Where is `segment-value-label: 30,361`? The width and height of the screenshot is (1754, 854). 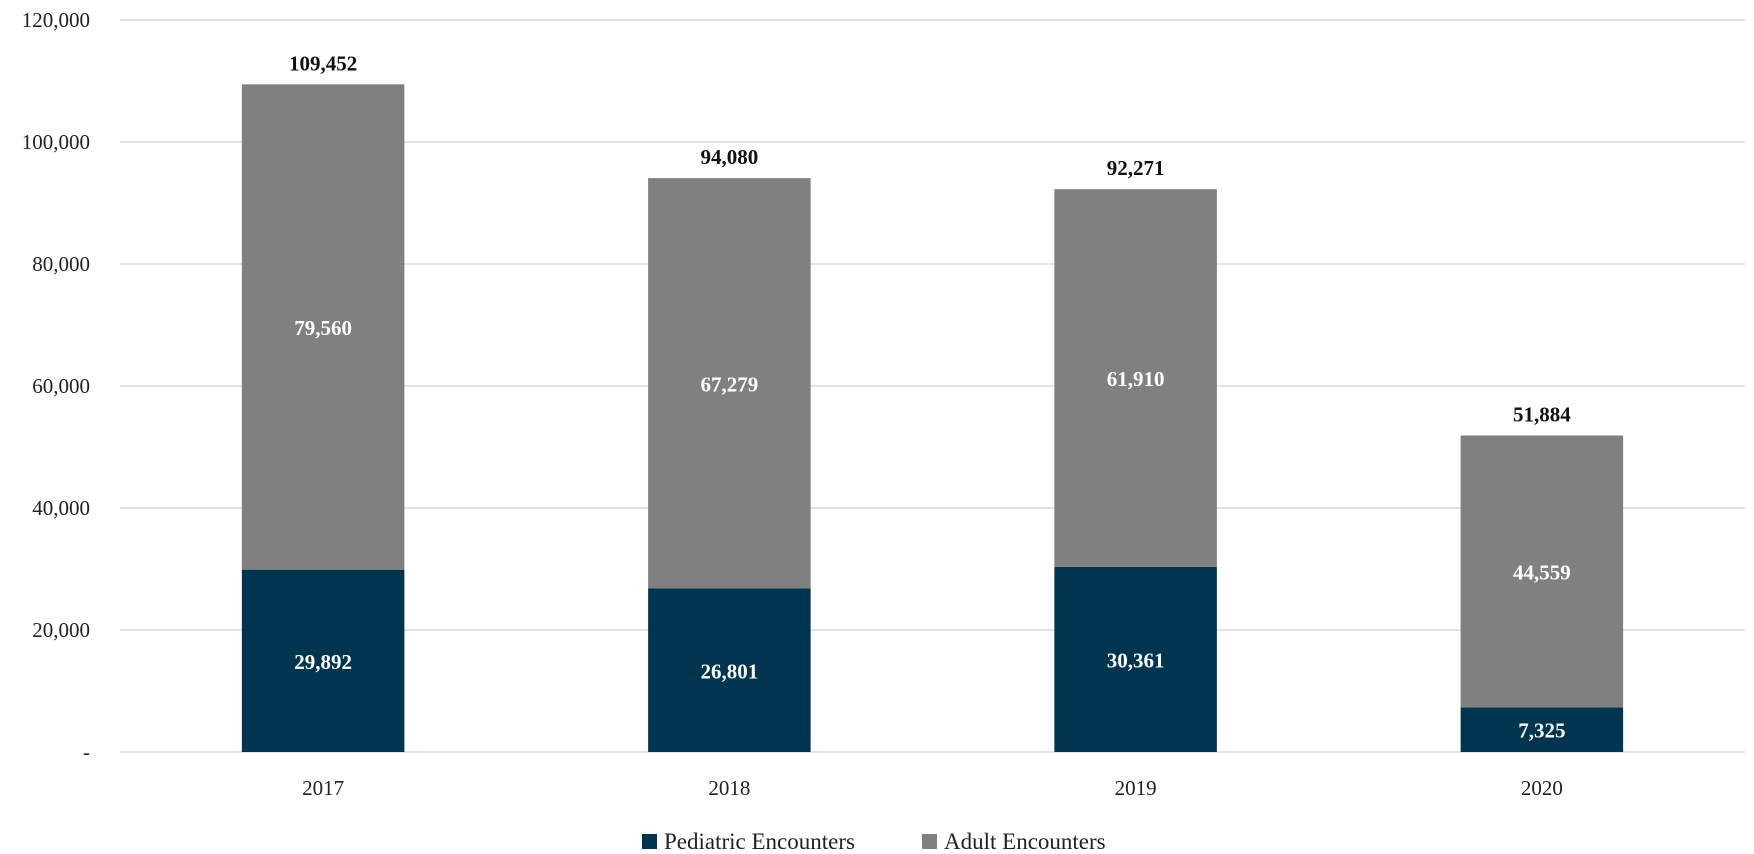 segment-value-label: 30,361 is located at coordinates (1136, 660).